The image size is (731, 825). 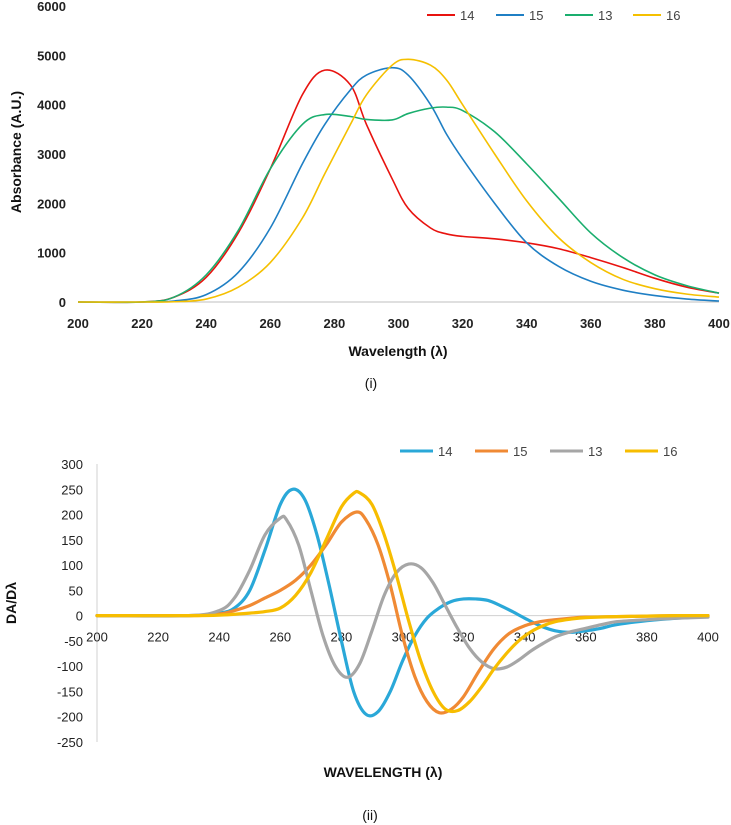 What do you see at coordinates (70, 717) in the screenshot?
I see `y-tick-label: -200` at bounding box center [70, 717].